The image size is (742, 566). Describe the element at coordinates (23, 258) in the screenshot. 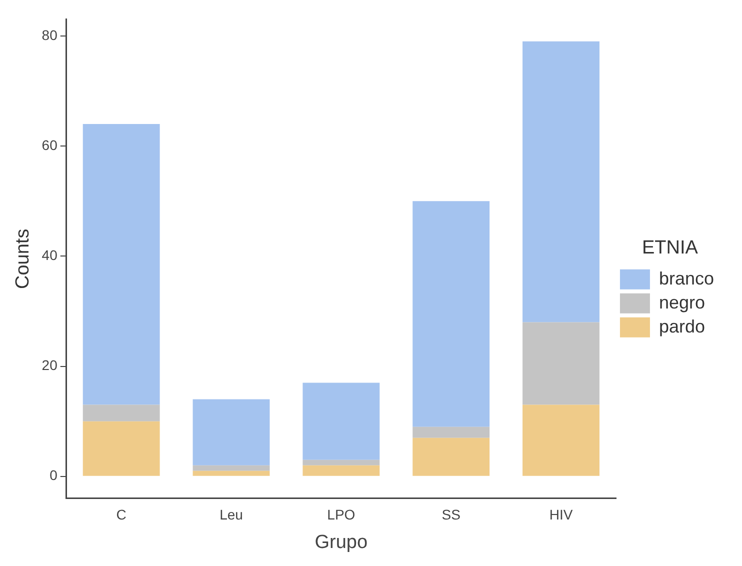

I see `y-axis-title: Counts` at that location.